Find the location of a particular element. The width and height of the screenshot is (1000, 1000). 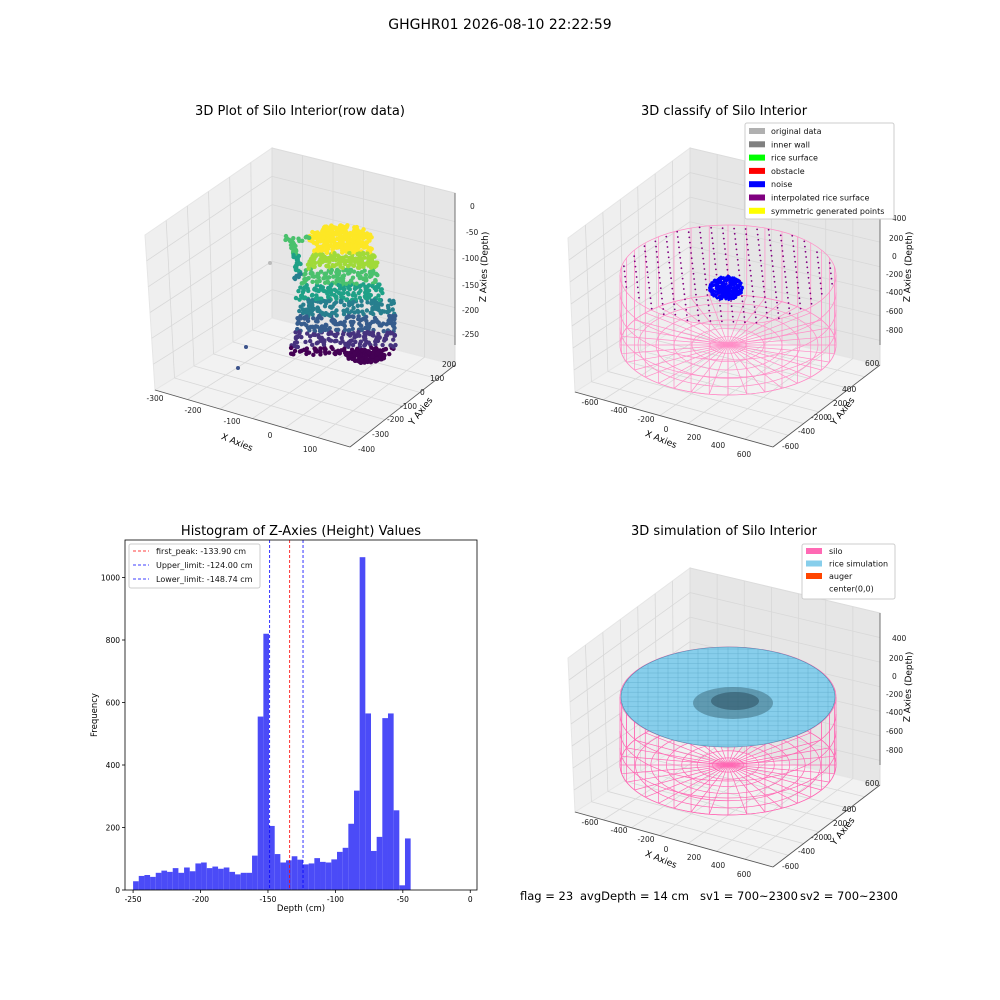

footer-sv1: sv1 = 700~2300 is located at coordinates (749, 896).